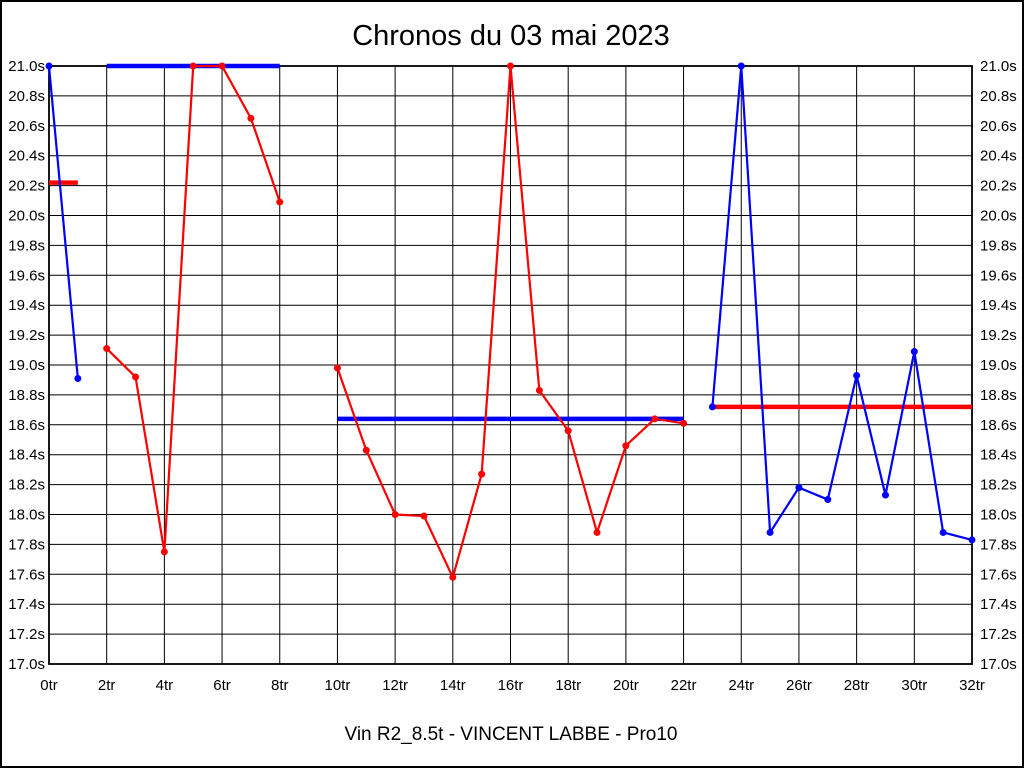  Describe the element at coordinates (26, 455) in the screenshot. I see `y-tick-label-left: 18.4s` at that location.